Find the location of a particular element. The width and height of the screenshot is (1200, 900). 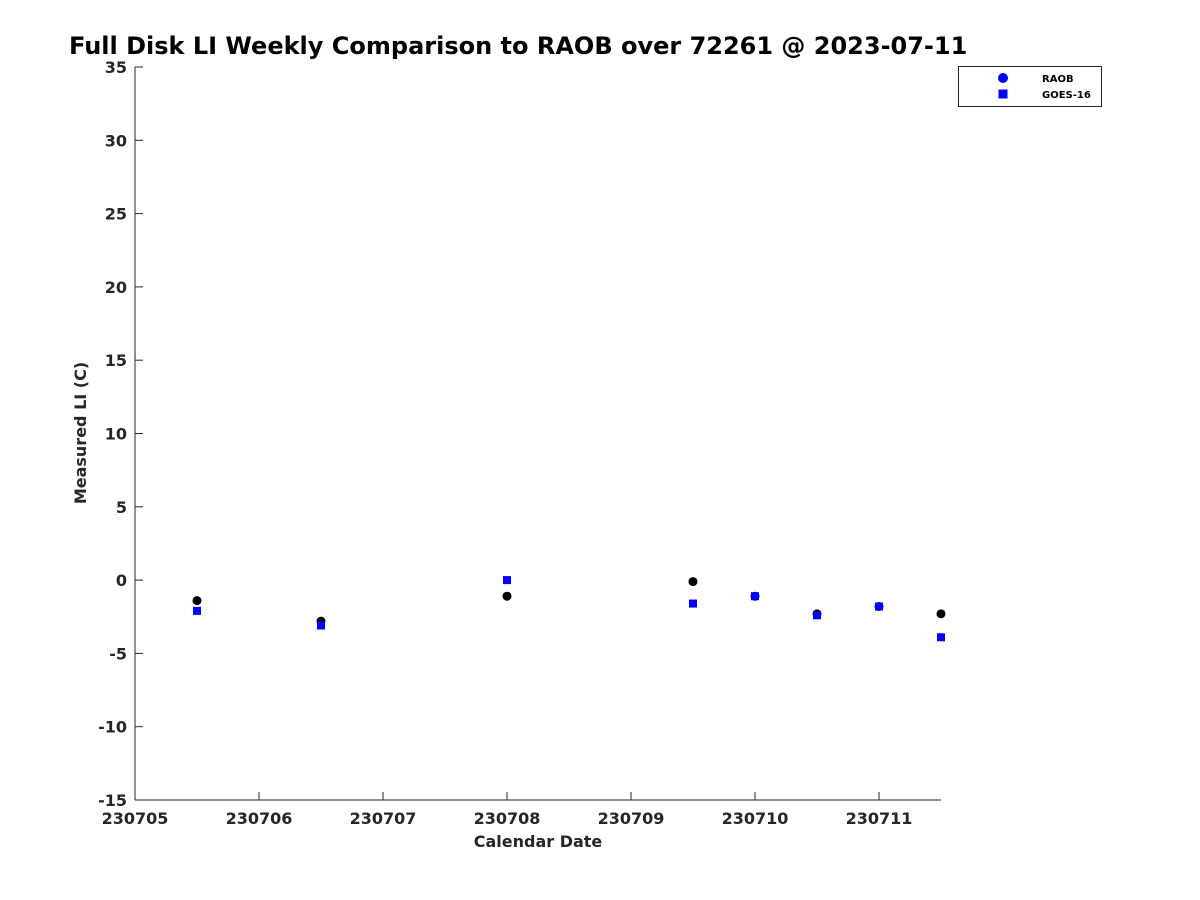

y-tick-label: 10 is located at coordinates (116, 434).